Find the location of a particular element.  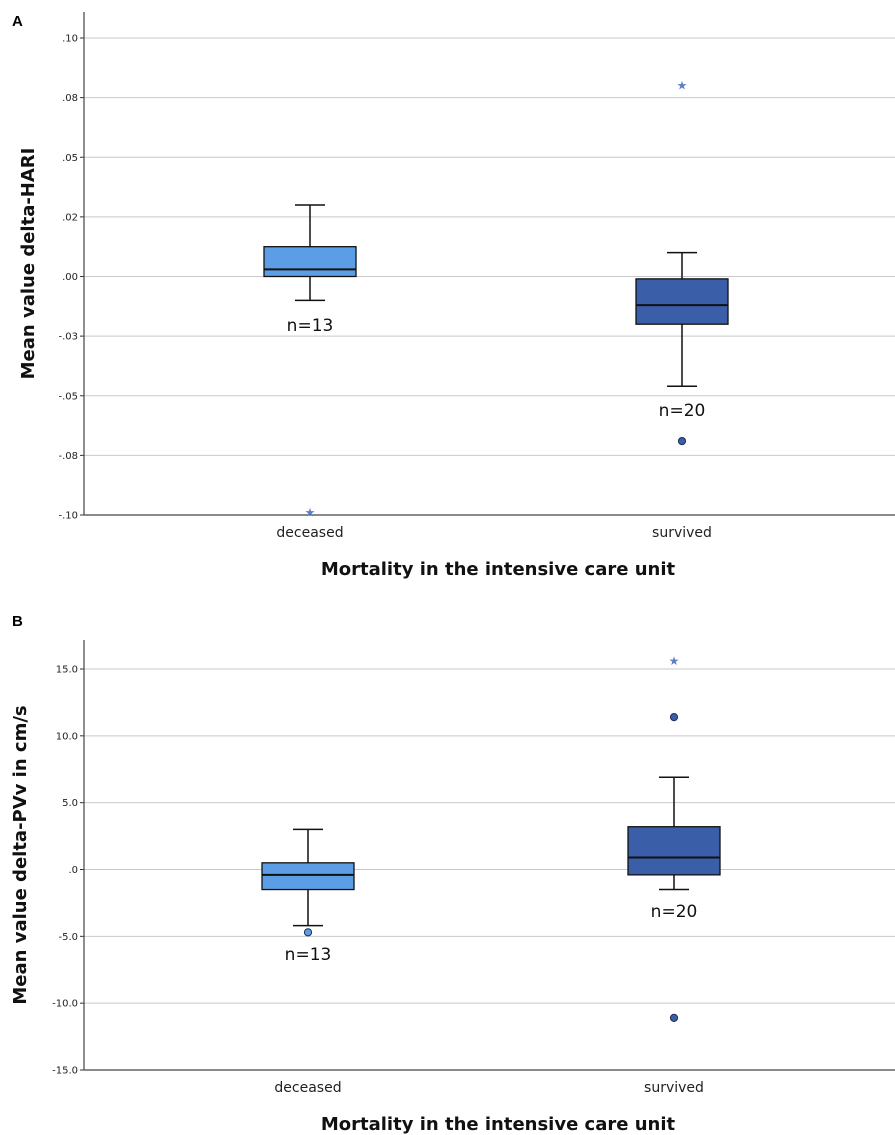

y-tick-label: .10 is located at coordinates (70, 39).